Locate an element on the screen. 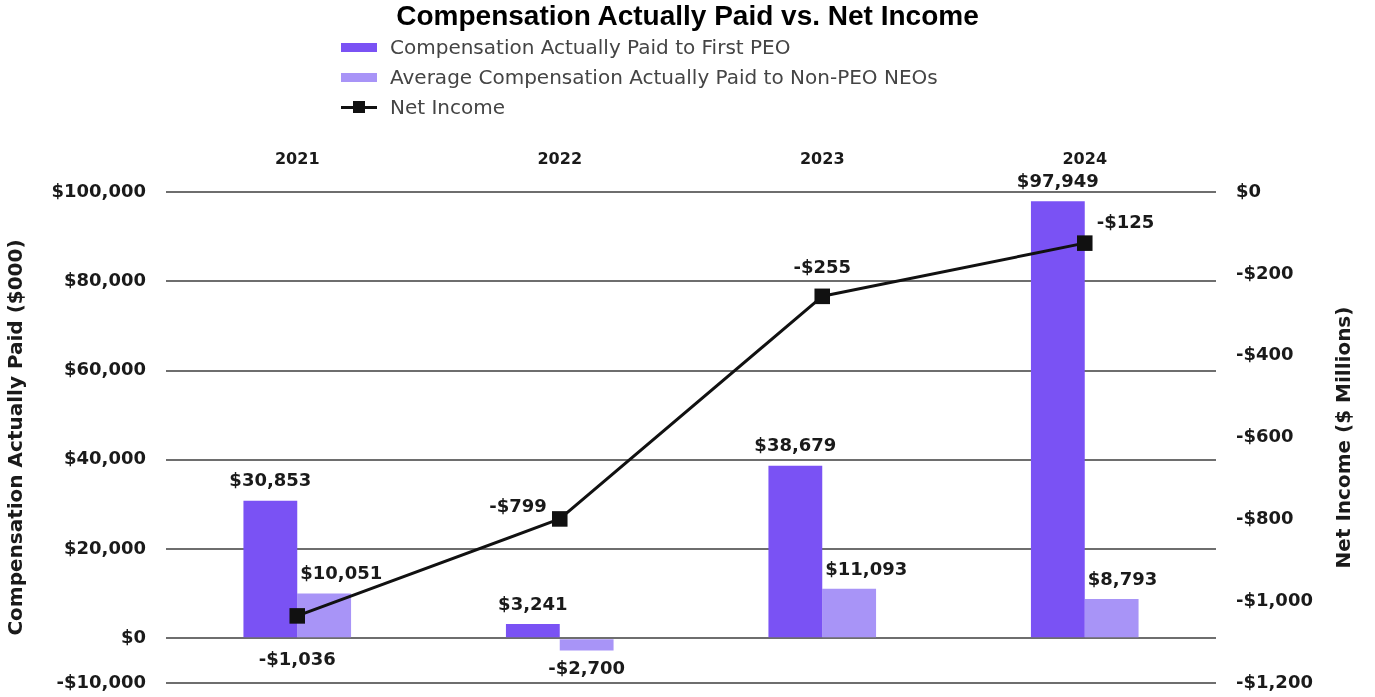 The height and width of the screenshot is (697, 1375). data-label: $11,093 is located at coordinates (866, 568).